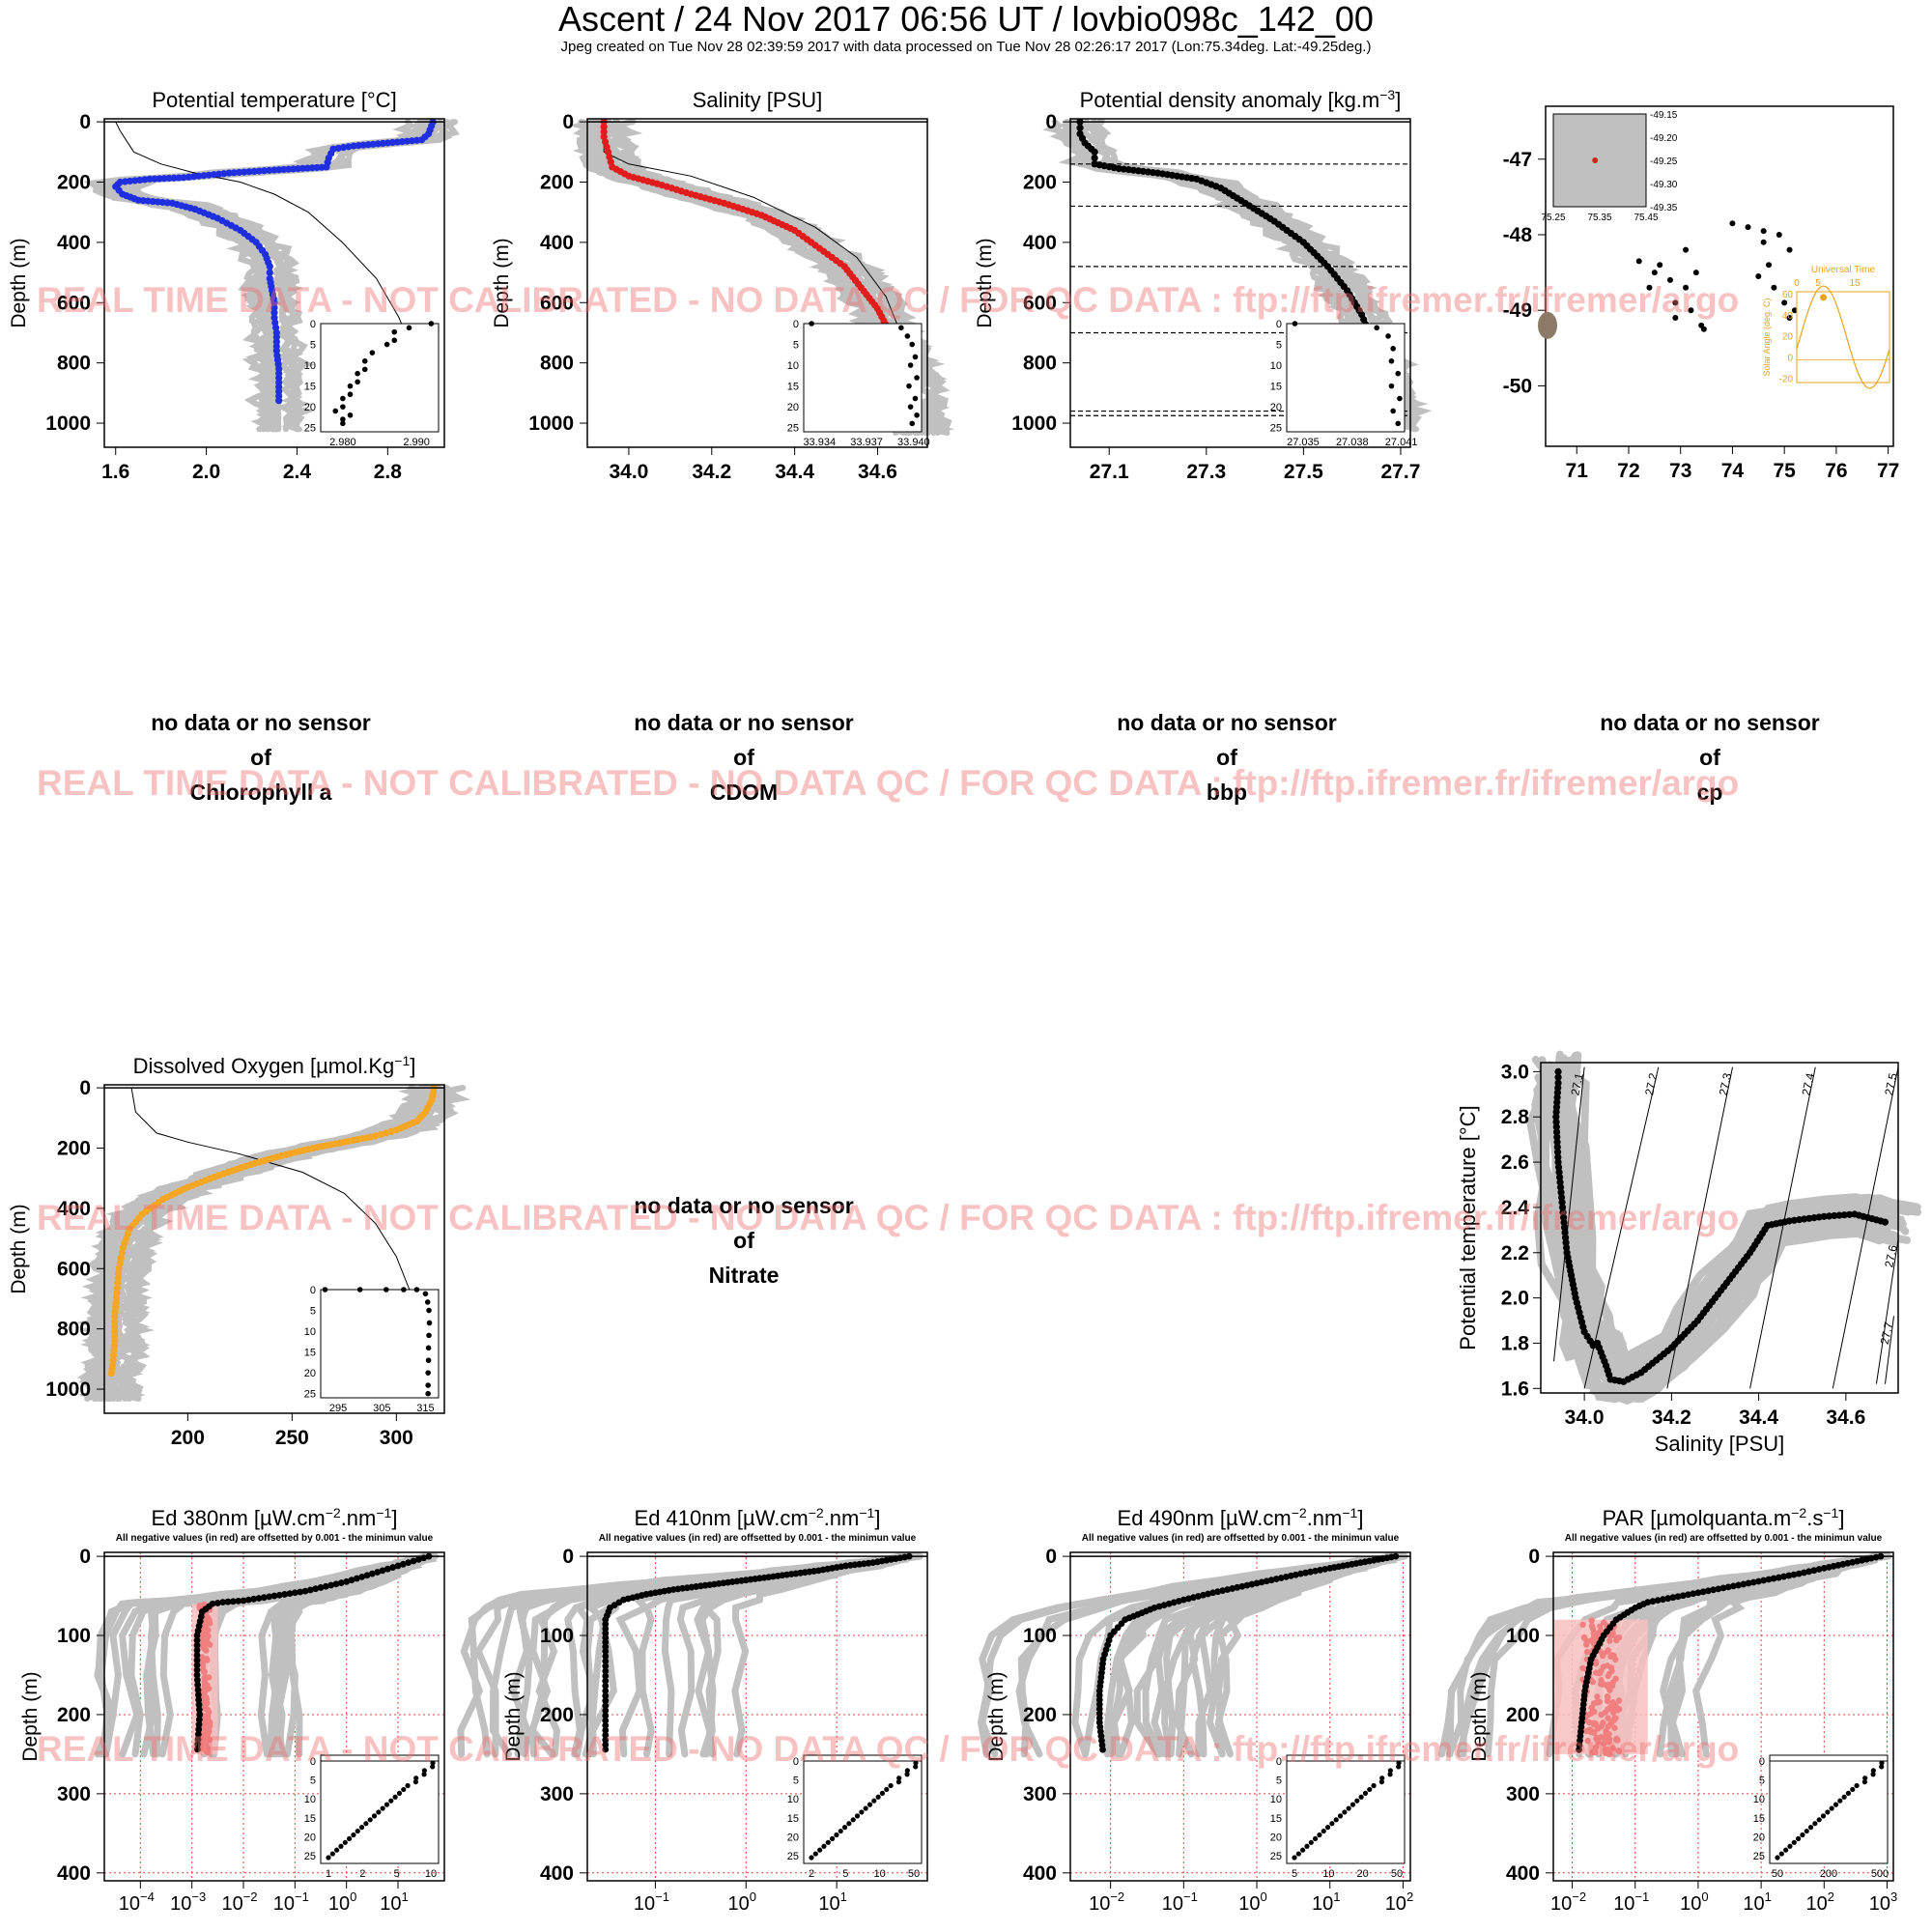 This screenshot has width=1932, height=1932. What do you see at coordinates (1700, 1227) in the screenshot?
I see `isopycnal-line` at bounding box center [1700, 1227].